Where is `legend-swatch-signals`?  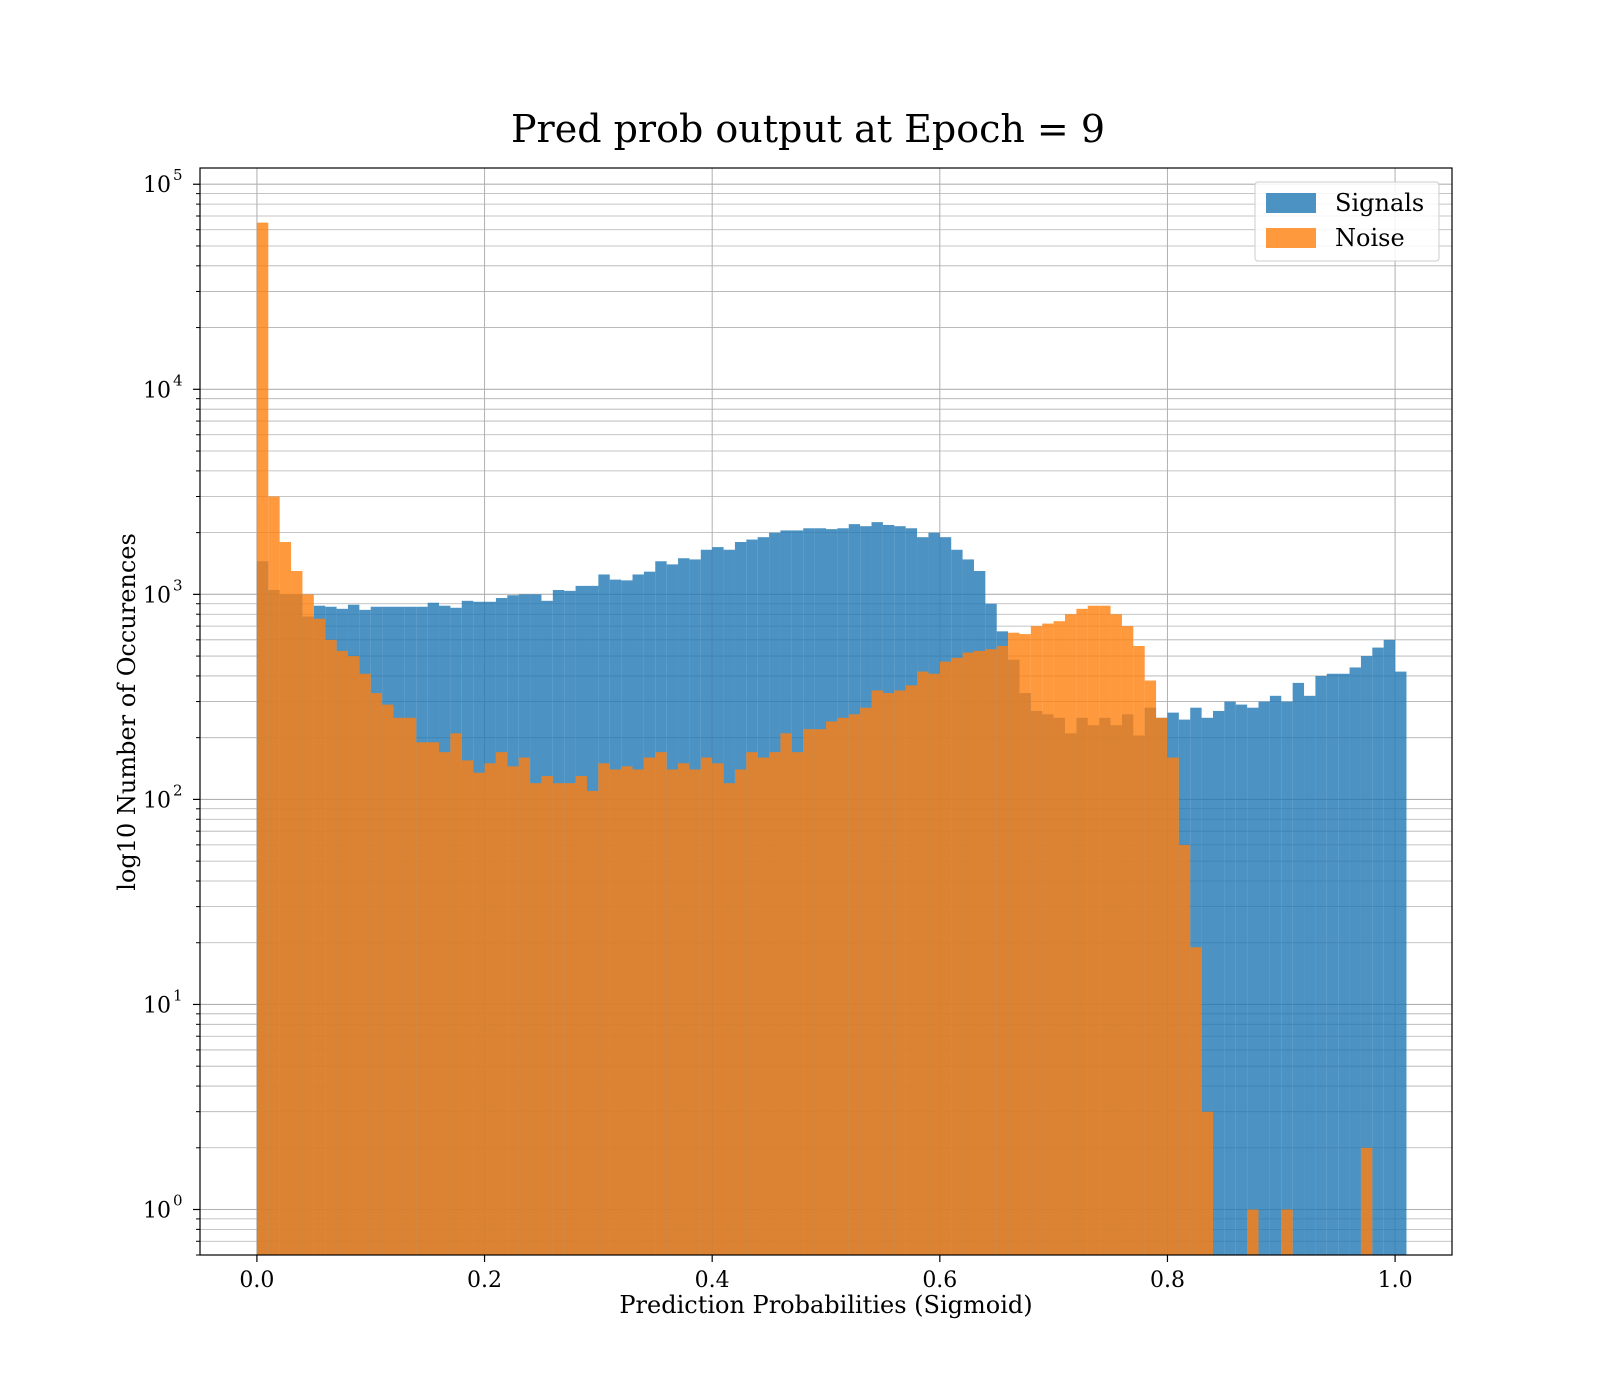 legend-swatch-signals is located at coordinates (1291, 203).